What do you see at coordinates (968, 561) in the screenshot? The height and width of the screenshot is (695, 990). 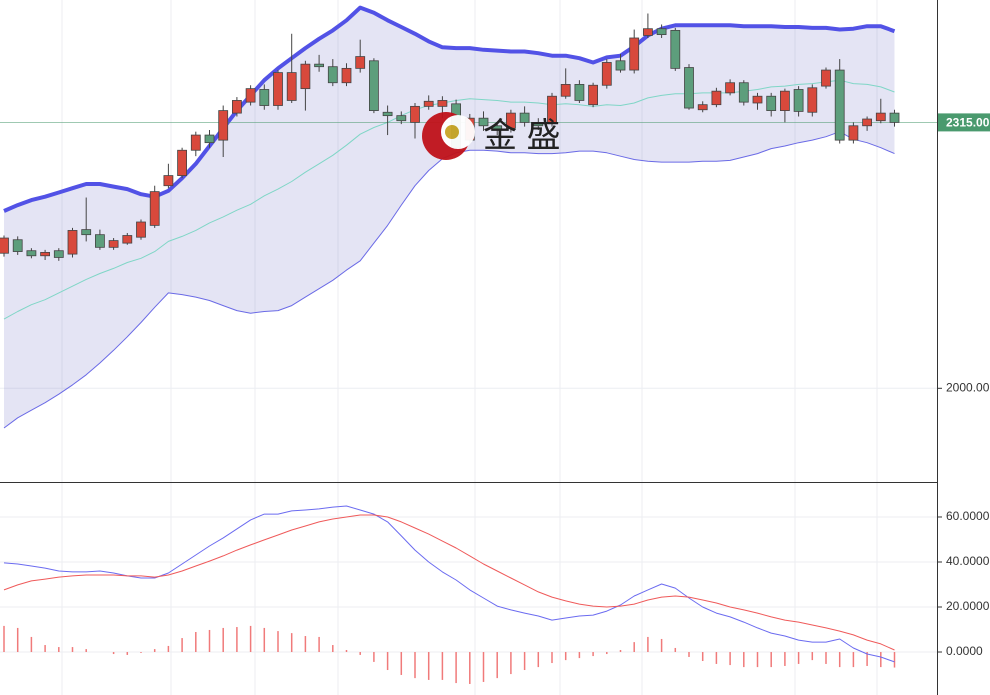 I see `y-tick-label: 40.0000` at bounding box center [968, 561].